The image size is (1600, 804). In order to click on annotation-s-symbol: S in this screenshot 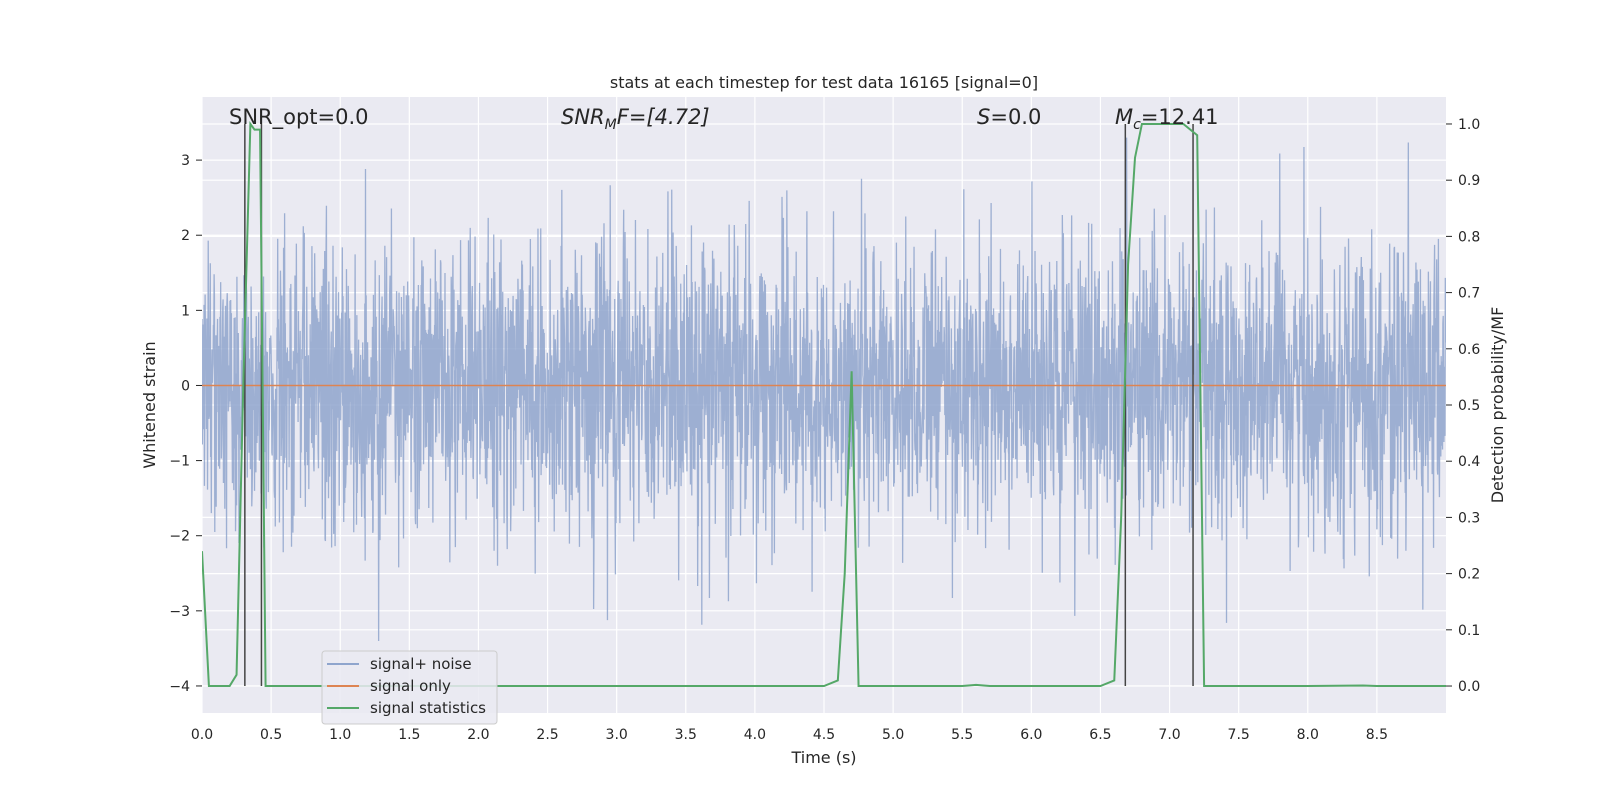, I will do `click(983, 117)`.